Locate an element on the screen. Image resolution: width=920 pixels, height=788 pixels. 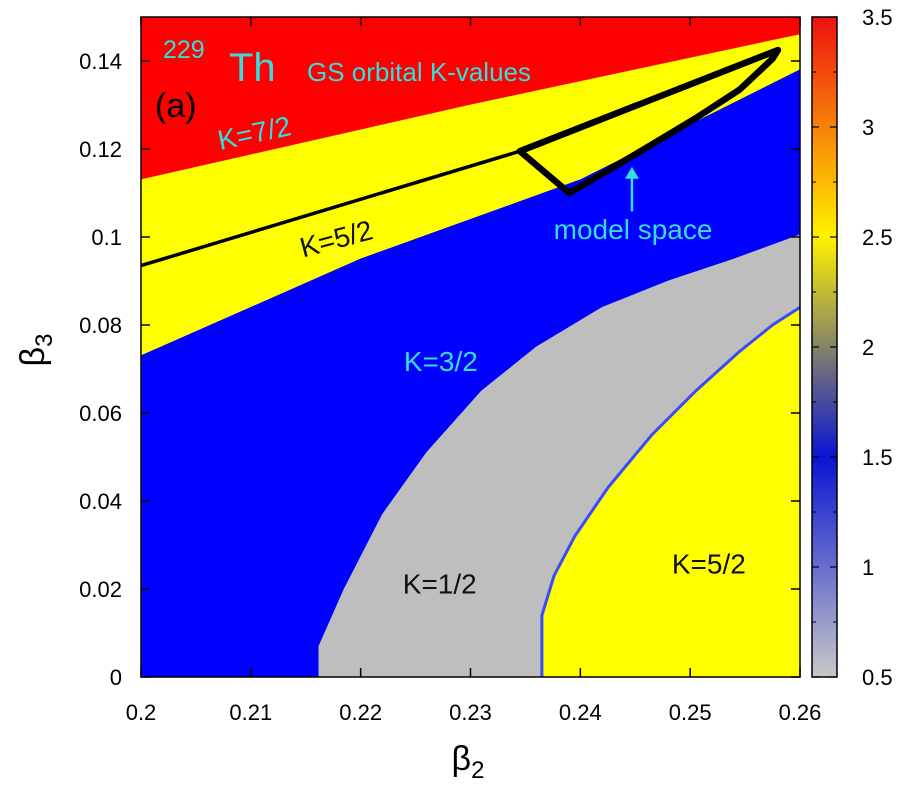
y-tick-label: 0.12 is located at coordinates (100, 149).